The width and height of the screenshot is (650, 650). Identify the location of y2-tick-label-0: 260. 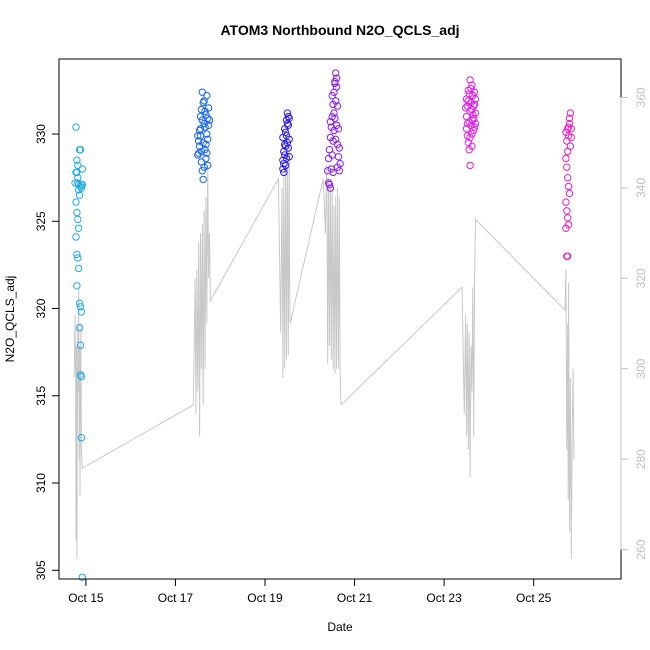
(641, 549).